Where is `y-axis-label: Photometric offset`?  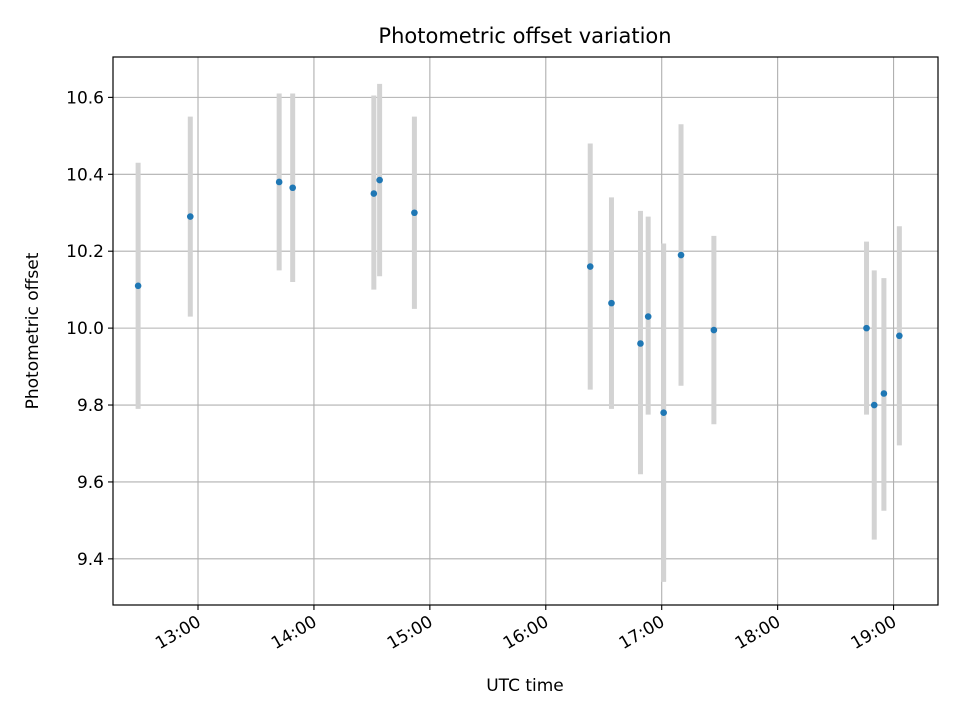
y-axis-label: Photometric offset is located at coordinates (33, 330).